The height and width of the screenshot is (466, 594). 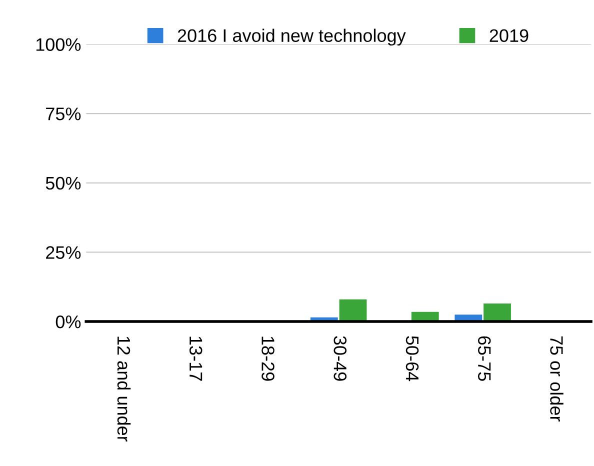 What do you see at coordinates (195, 358) in the screenshot?
I see `x-tick-label: 13-17` at bounding box center [195, 358].